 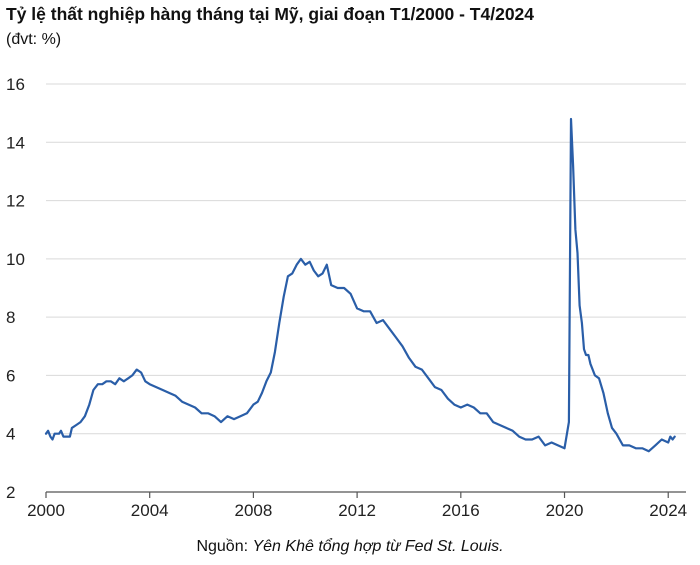 What do you see at coordinates (15, 259) in the screenshot?
I see `y-tick-label-10: 10` at bounding box center [15, 259].